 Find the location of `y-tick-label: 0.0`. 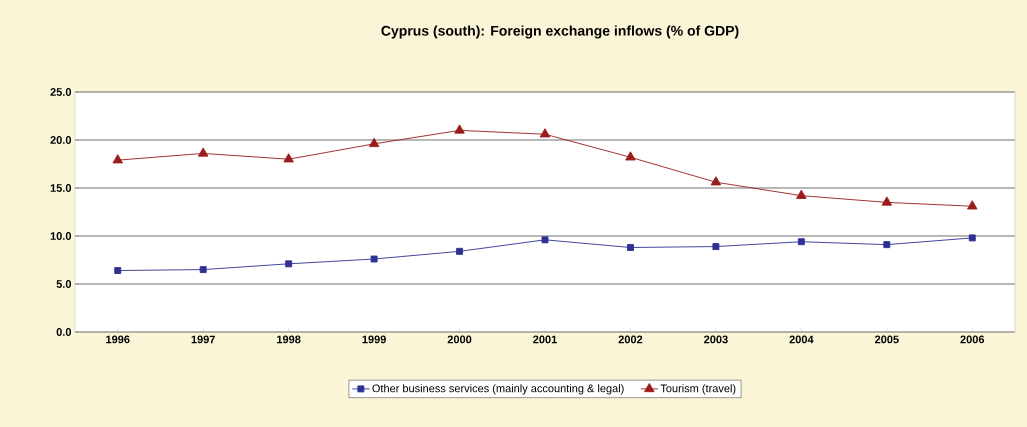

y-tick-label: 0.0 is located at coordinates (64, 332).